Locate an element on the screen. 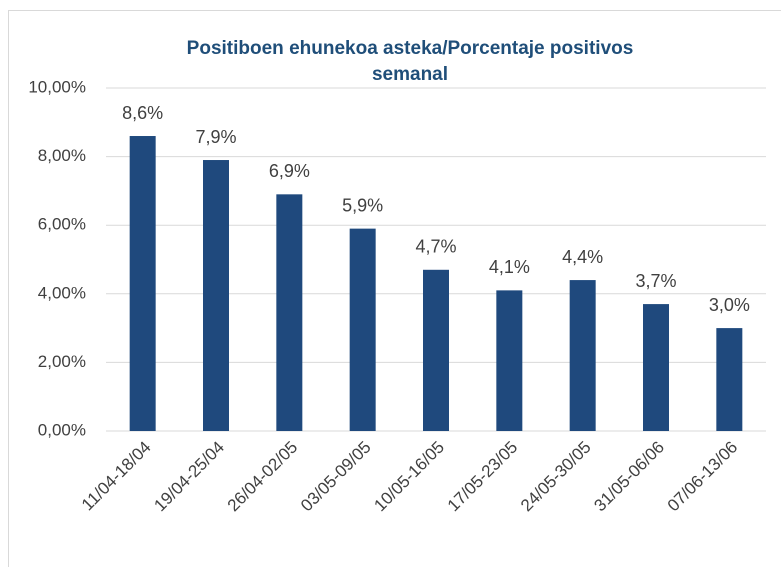 This screenshot has width=781, height=567. value-label: 4,7% is located at coordinates (435, 247).